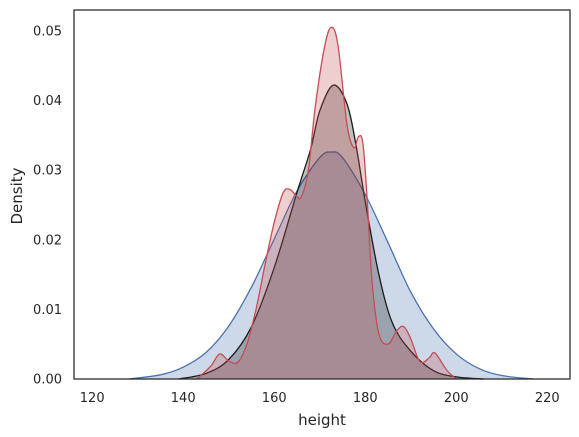  I want to click on x-tick-label: 180, so click(365, 398).